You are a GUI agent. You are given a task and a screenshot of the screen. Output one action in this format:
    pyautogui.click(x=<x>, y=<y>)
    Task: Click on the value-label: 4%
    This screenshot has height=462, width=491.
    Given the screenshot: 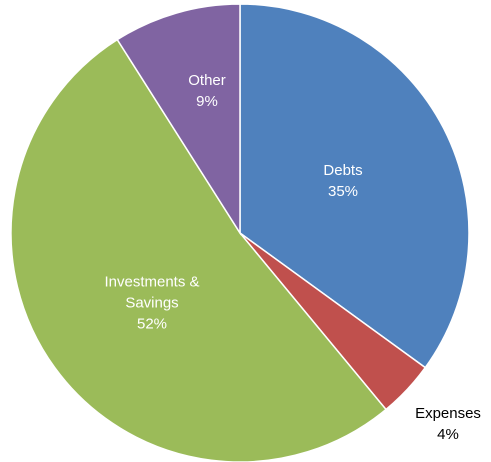 What is the action you would take?
    pyautogui.click(x=448, y=434)
    